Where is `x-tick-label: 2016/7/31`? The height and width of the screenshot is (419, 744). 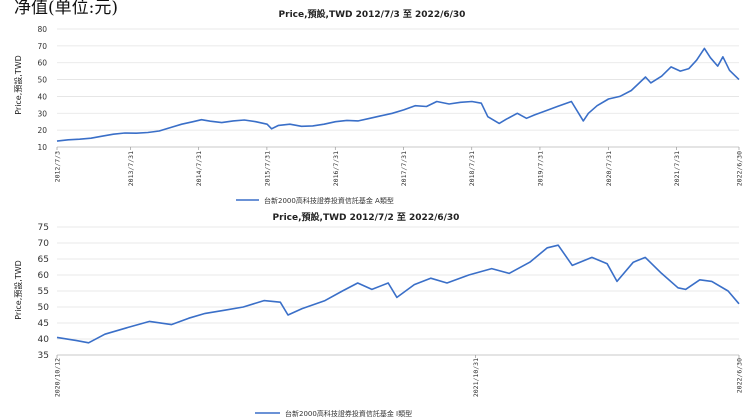 x-tick-label: 2016/7/31 is located at coordinates (336, 168).